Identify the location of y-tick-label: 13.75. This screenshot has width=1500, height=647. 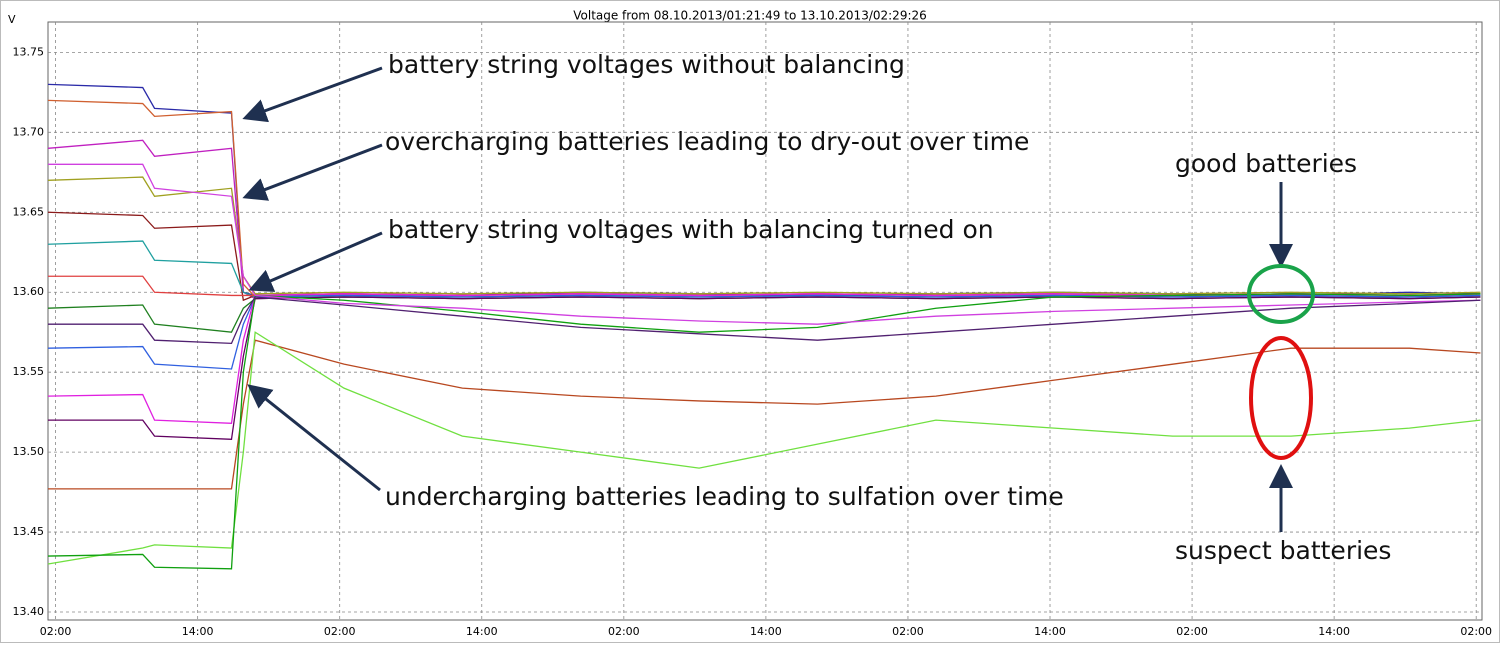
(29, 51).